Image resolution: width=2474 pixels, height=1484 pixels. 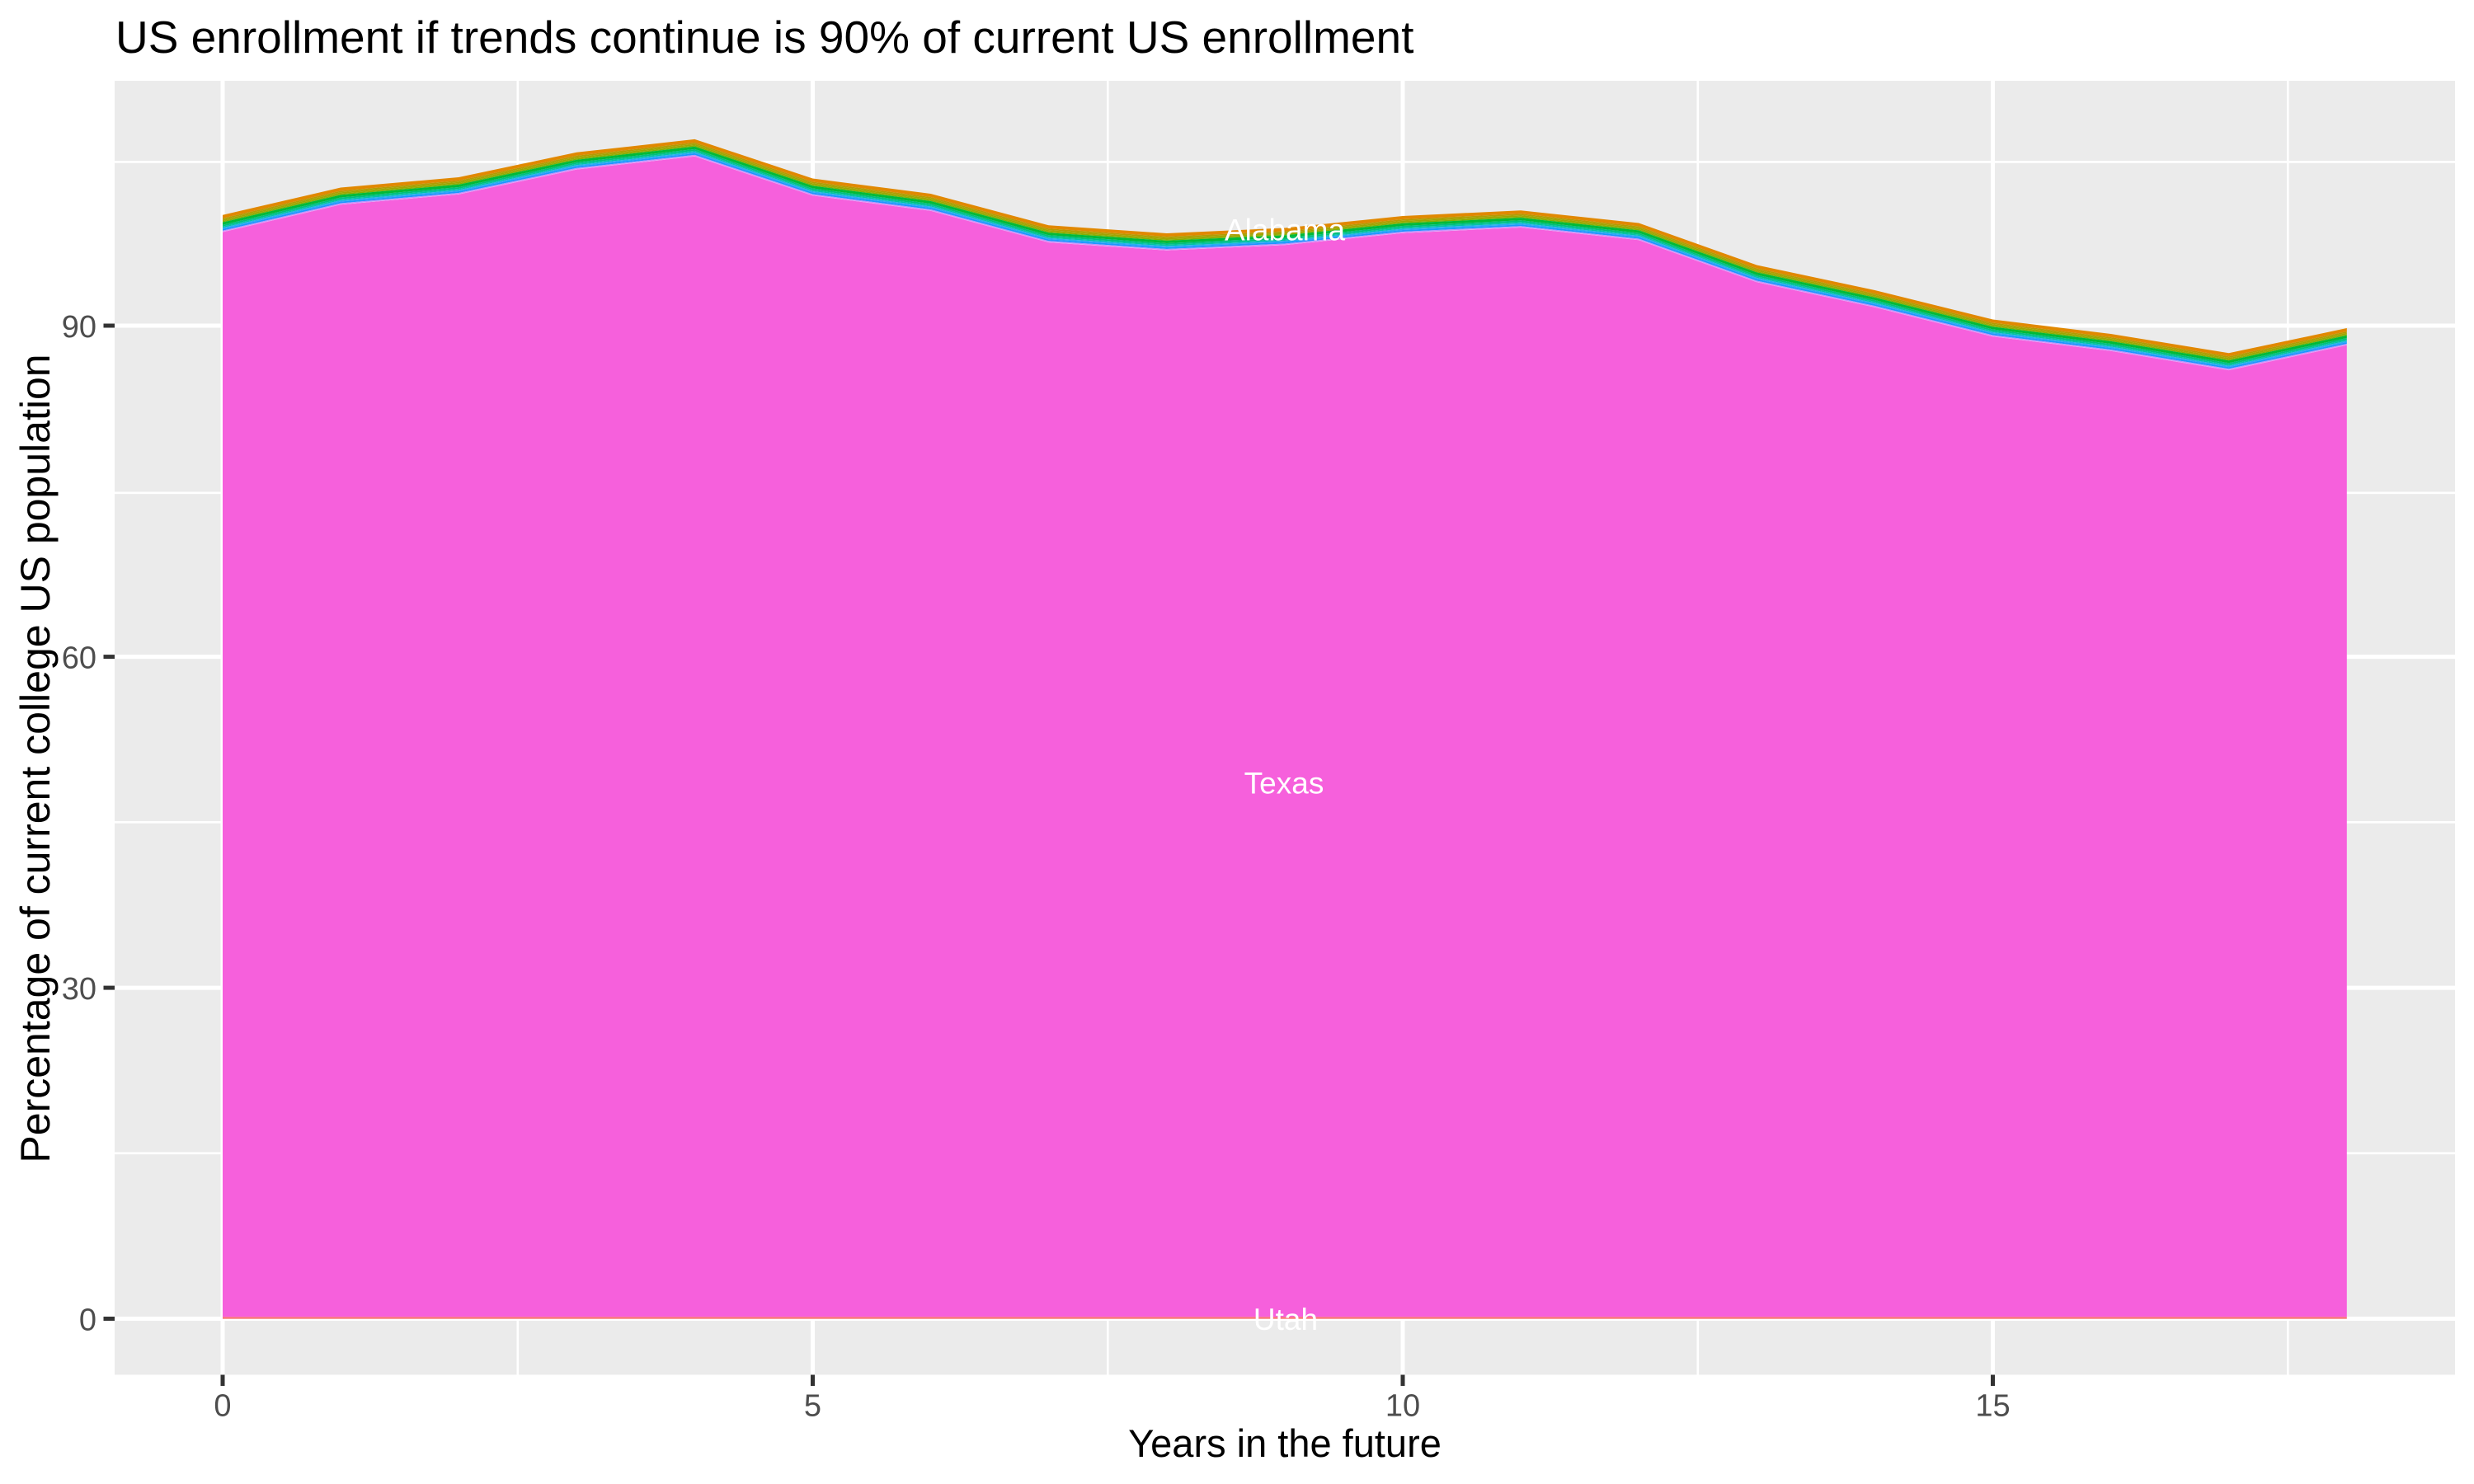 What do you see at coordinates (1285, 1319) in the screenshot?
I see `svg-text: Utah` at bounding box center [1285, 1319].